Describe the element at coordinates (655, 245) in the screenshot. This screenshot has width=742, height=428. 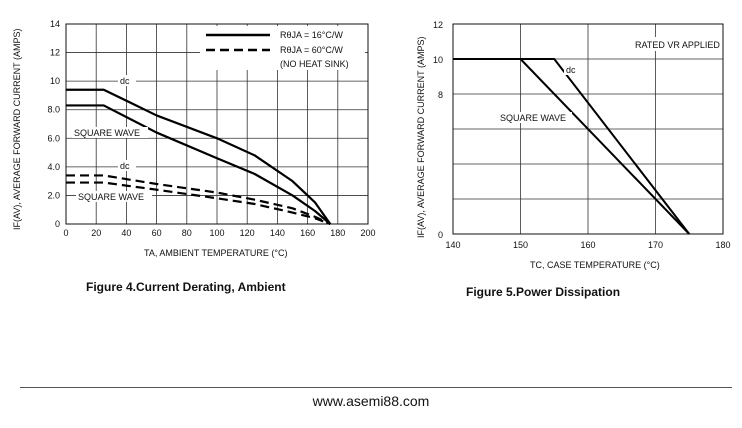
I see `fig5-x-tick-label: 170` at that location.